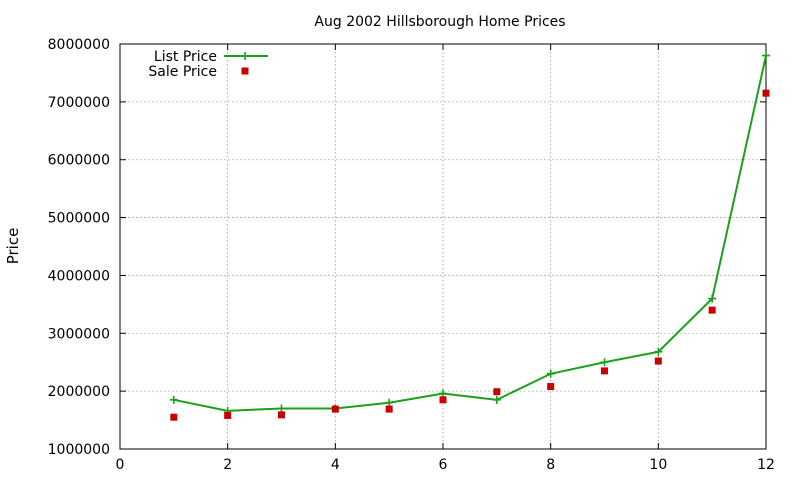 The width and height of the screenshot is (800, 480). I want to click on legend: List Price Sale Price, so click(208, 64).